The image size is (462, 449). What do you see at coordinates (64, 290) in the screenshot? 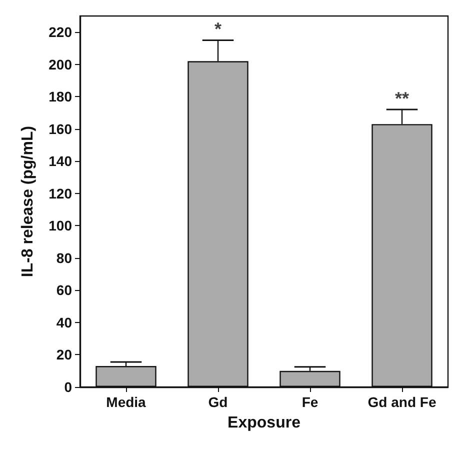
I see `y-tick-label: 60` at bounding box center [64, 290].